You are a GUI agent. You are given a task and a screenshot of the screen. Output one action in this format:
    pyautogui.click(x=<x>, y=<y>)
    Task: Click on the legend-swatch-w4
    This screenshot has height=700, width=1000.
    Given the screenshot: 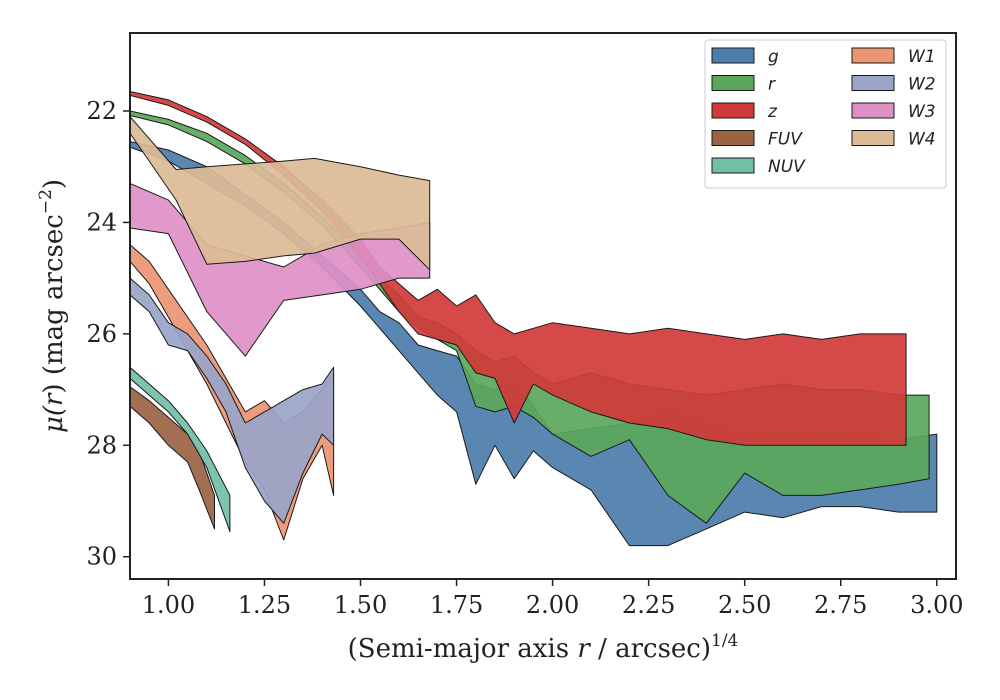 What is the action you would take?
    pyautogui.click(x=873, y=138)
    